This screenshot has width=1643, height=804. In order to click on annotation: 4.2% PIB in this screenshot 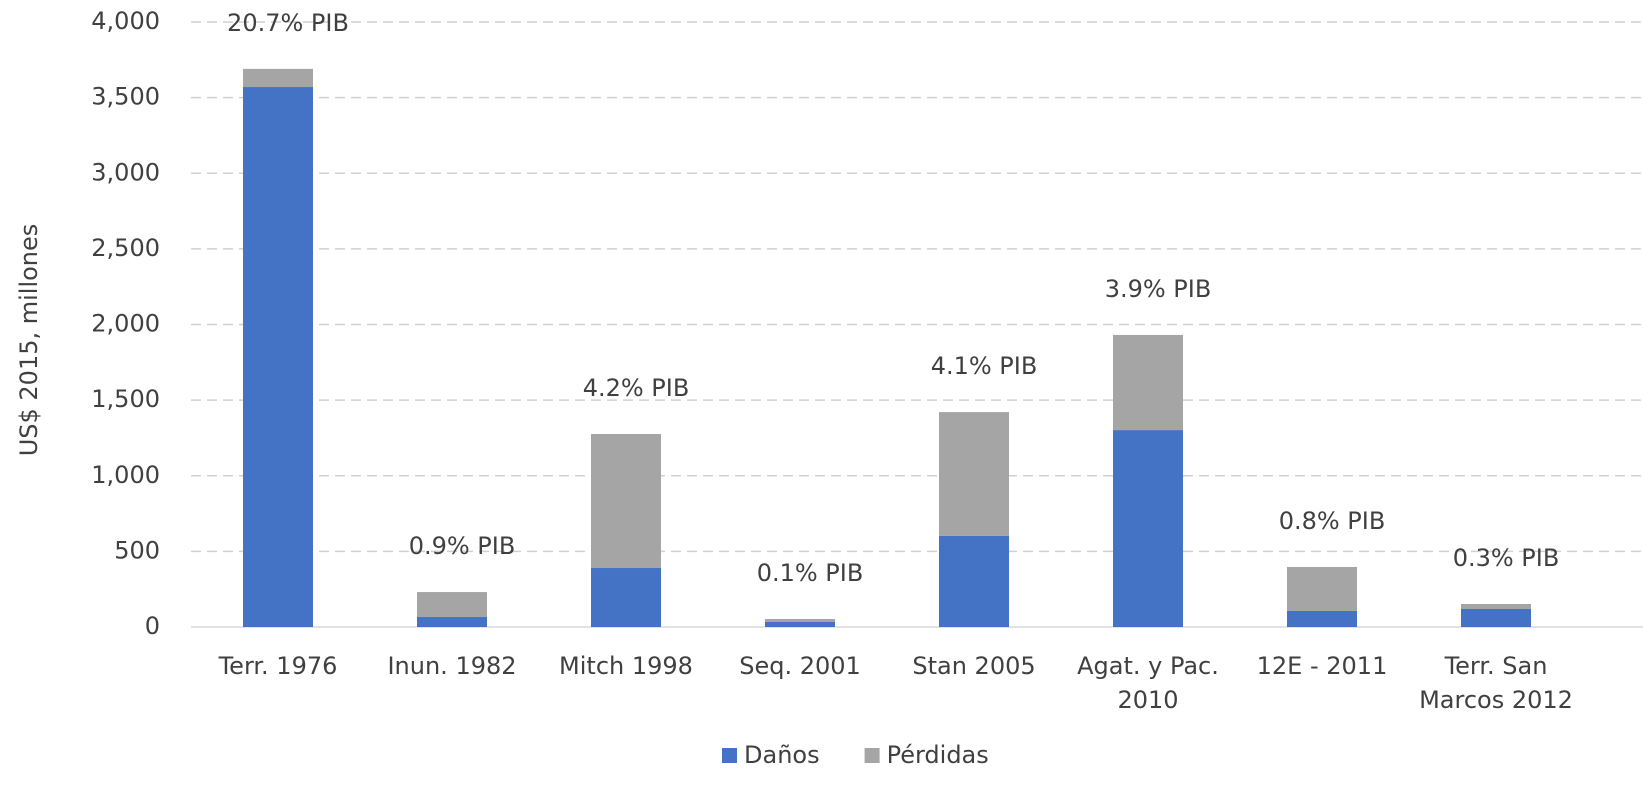, I will do `click(636, 388)`.